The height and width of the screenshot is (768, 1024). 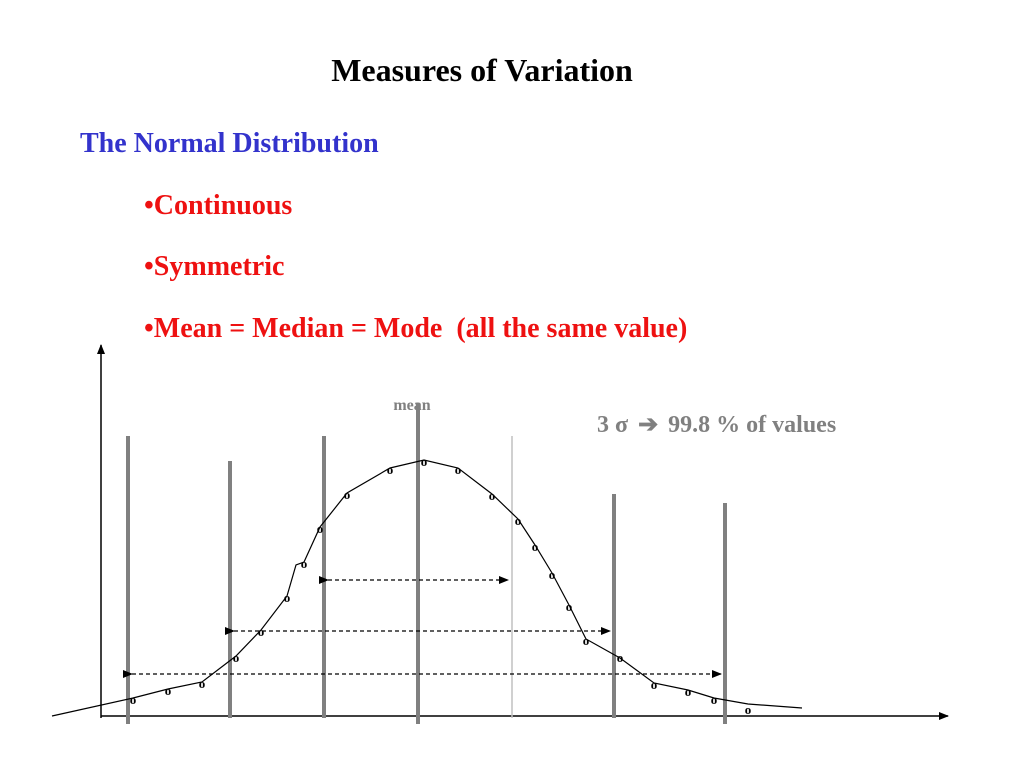 I want to click on bullet-continuous: •Continuous, so click(x=218, y=205).